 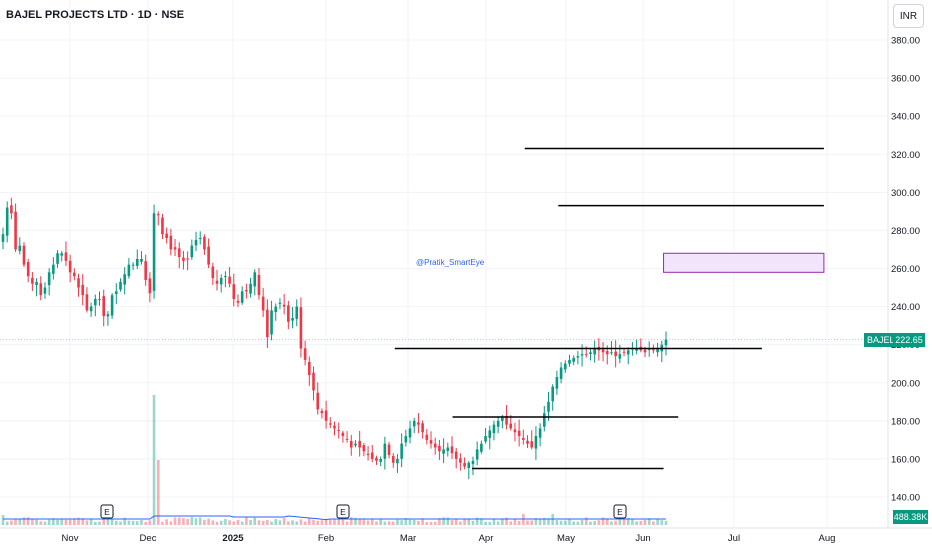 What do you see at coordinates (905, 307) in the screenshot?
I see `y-tick-label: 240.00` at bounding box center [905, 307].